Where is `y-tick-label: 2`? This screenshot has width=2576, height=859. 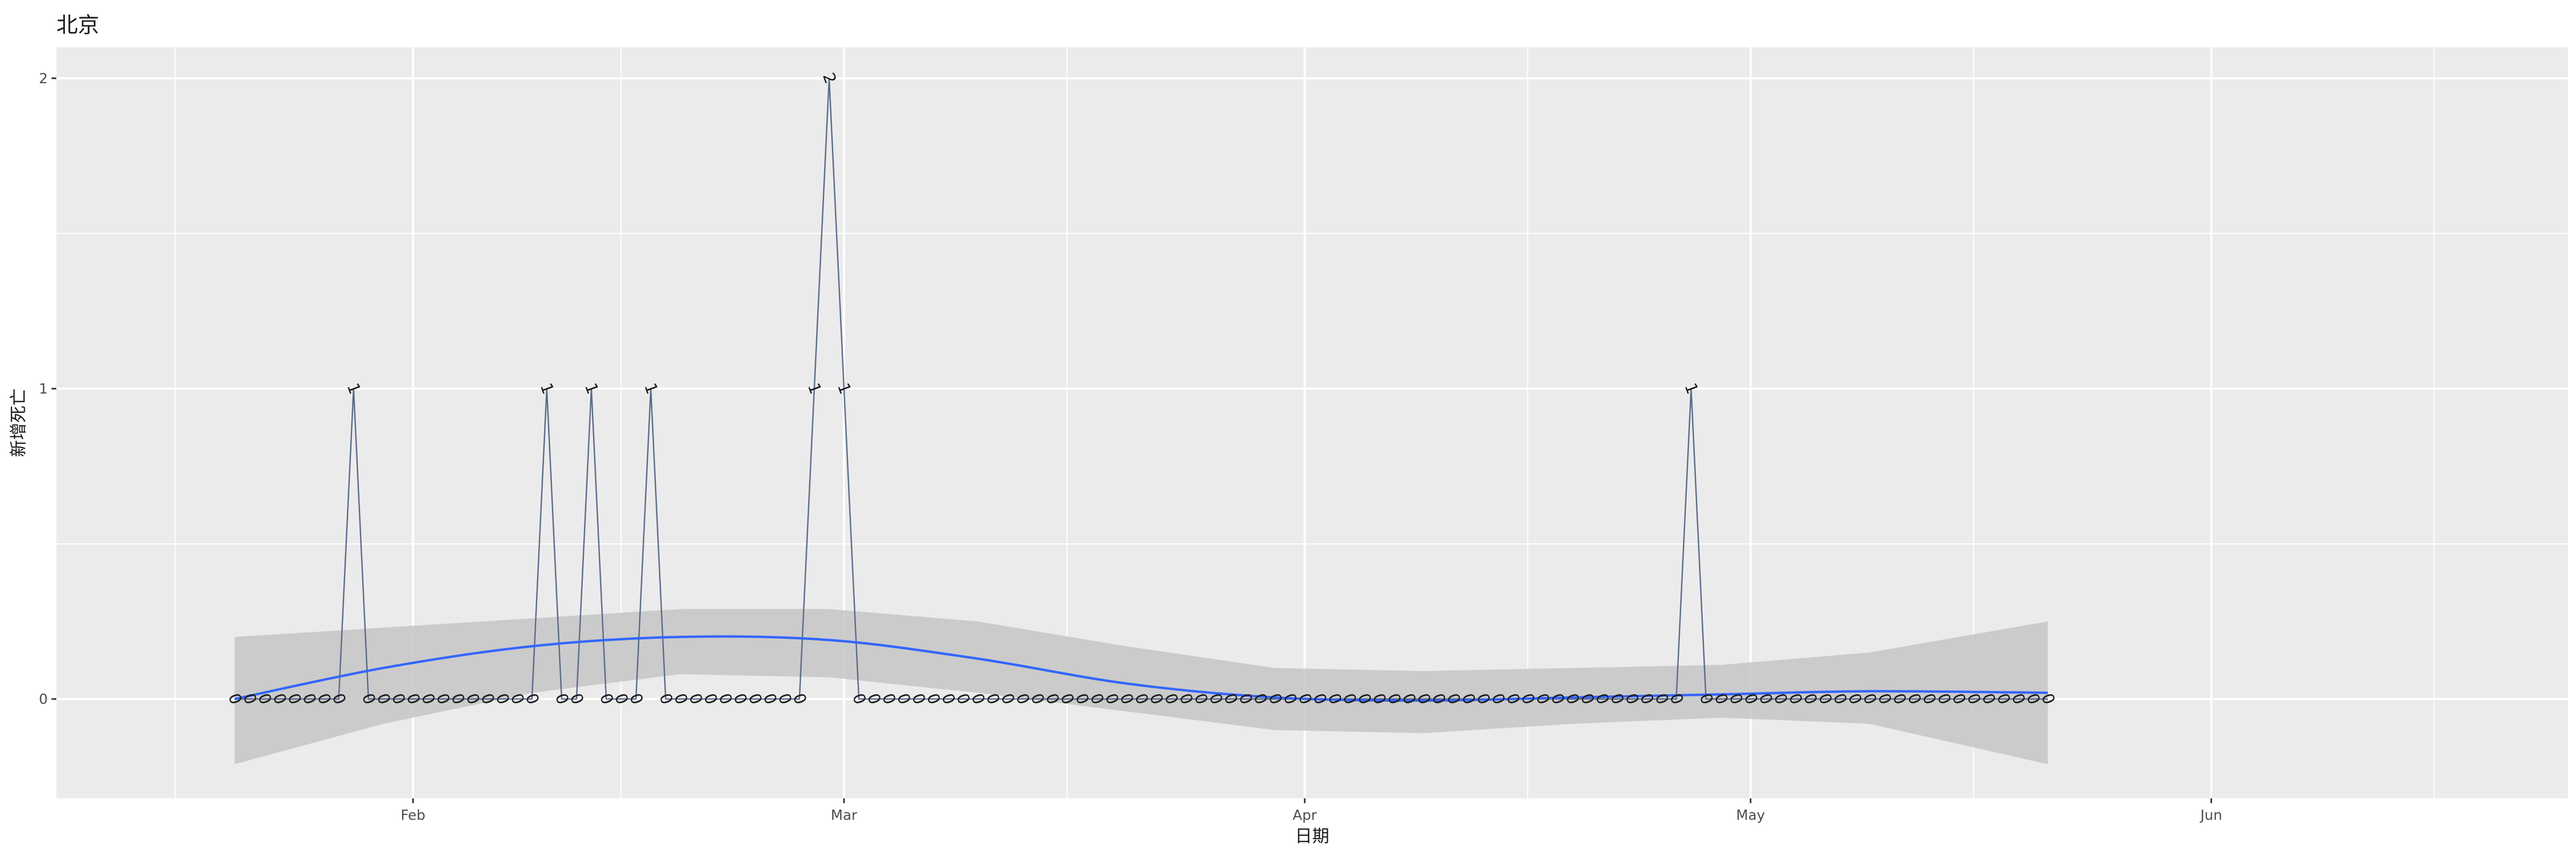 y-tick-label: 2 is located at coordinates (43, 79).